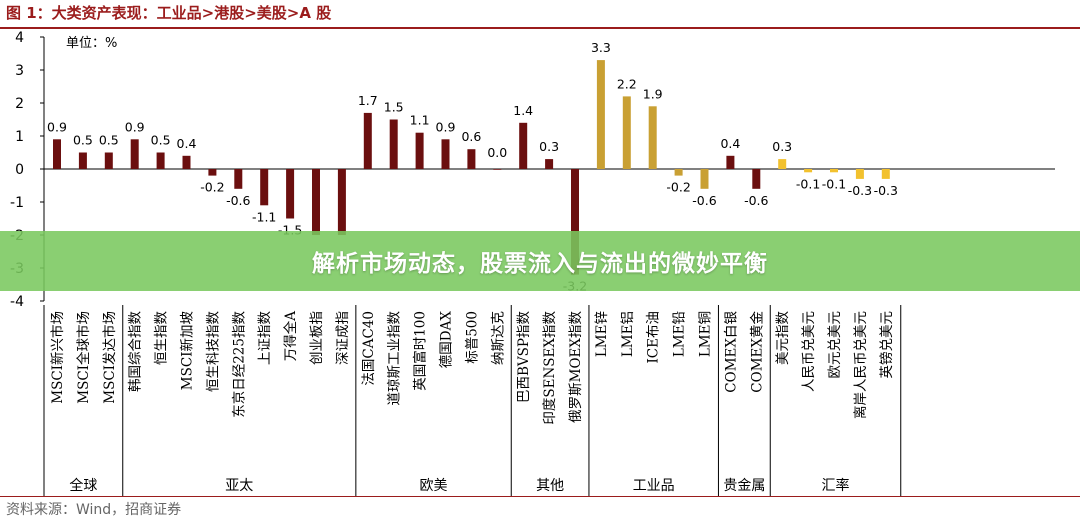 The height and width of the screenshot is (521, 1080). I want to click on group-label: 汇率, so click(836, 485).